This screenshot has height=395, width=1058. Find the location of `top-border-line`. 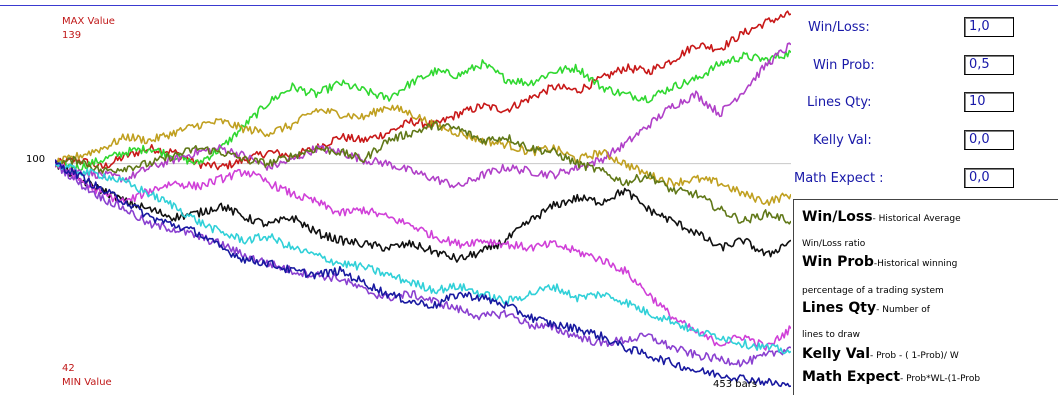

top-border-line is located at coordinates (529, 5).